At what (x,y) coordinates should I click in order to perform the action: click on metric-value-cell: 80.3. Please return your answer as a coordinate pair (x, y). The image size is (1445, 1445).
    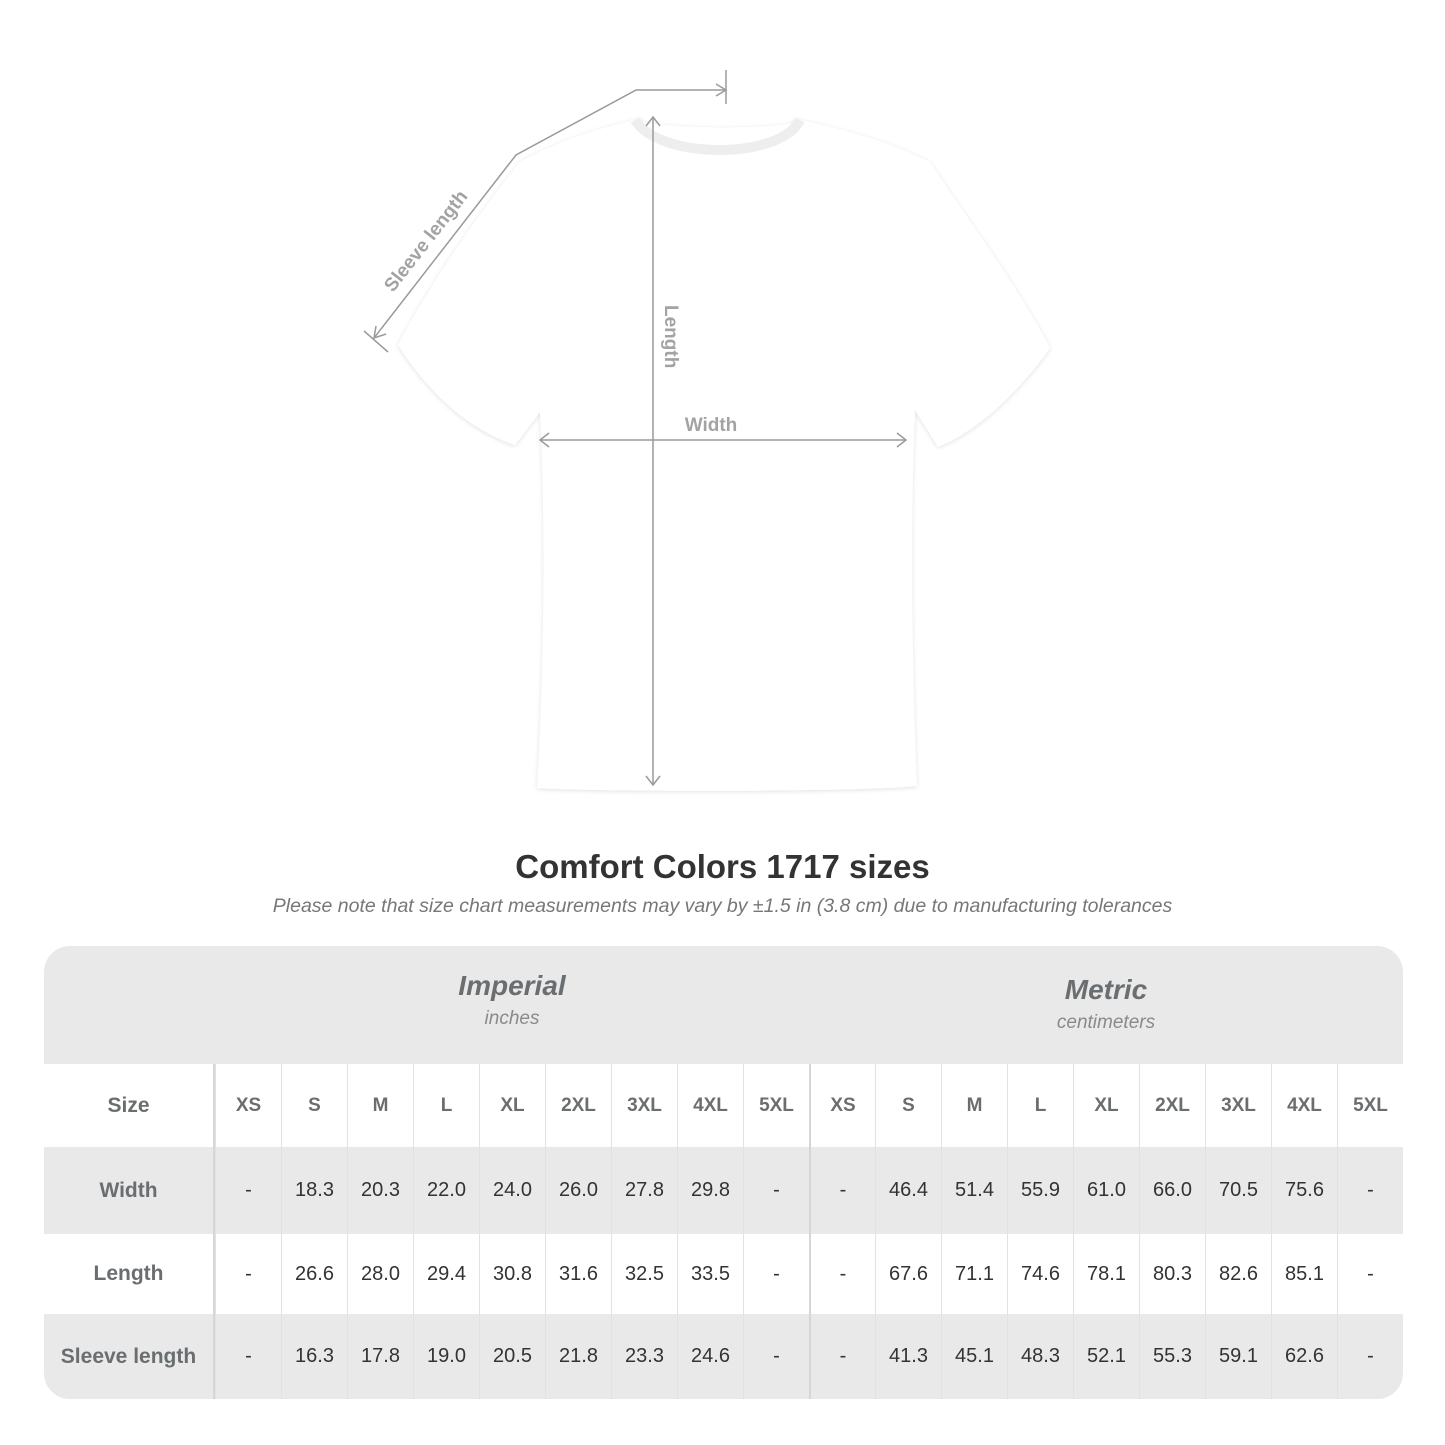
    Looking at the image, I should click on (1172, 1274).